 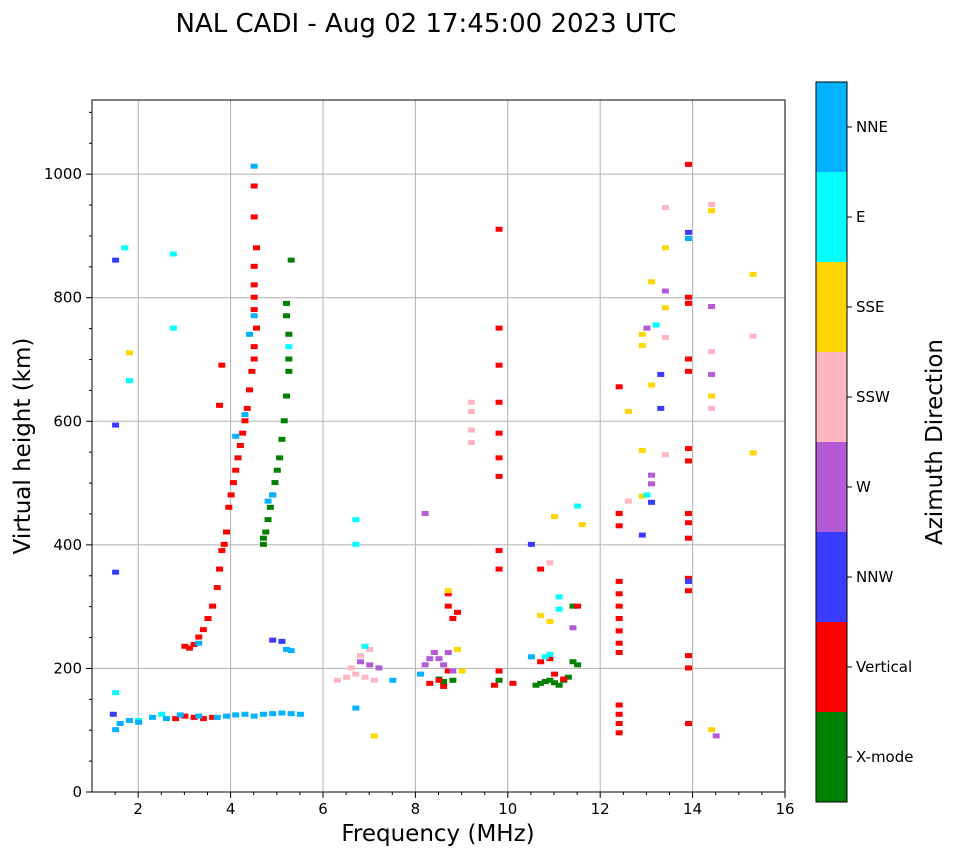 I want to click on y-axis-label: Virtual height (km), so click(x=23, y=446).